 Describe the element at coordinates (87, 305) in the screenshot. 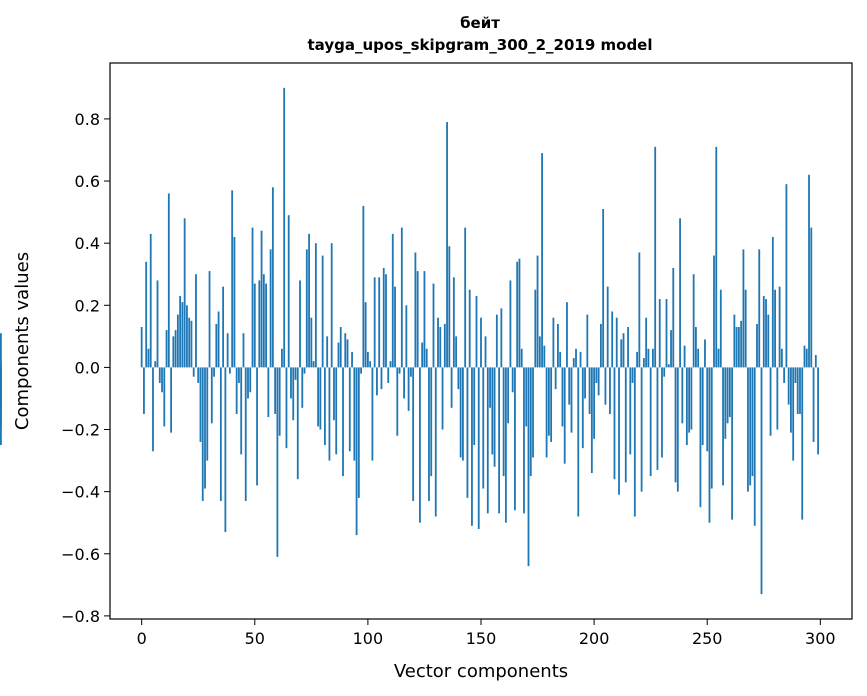

I see `y-tick-label: 0.2` at that location.